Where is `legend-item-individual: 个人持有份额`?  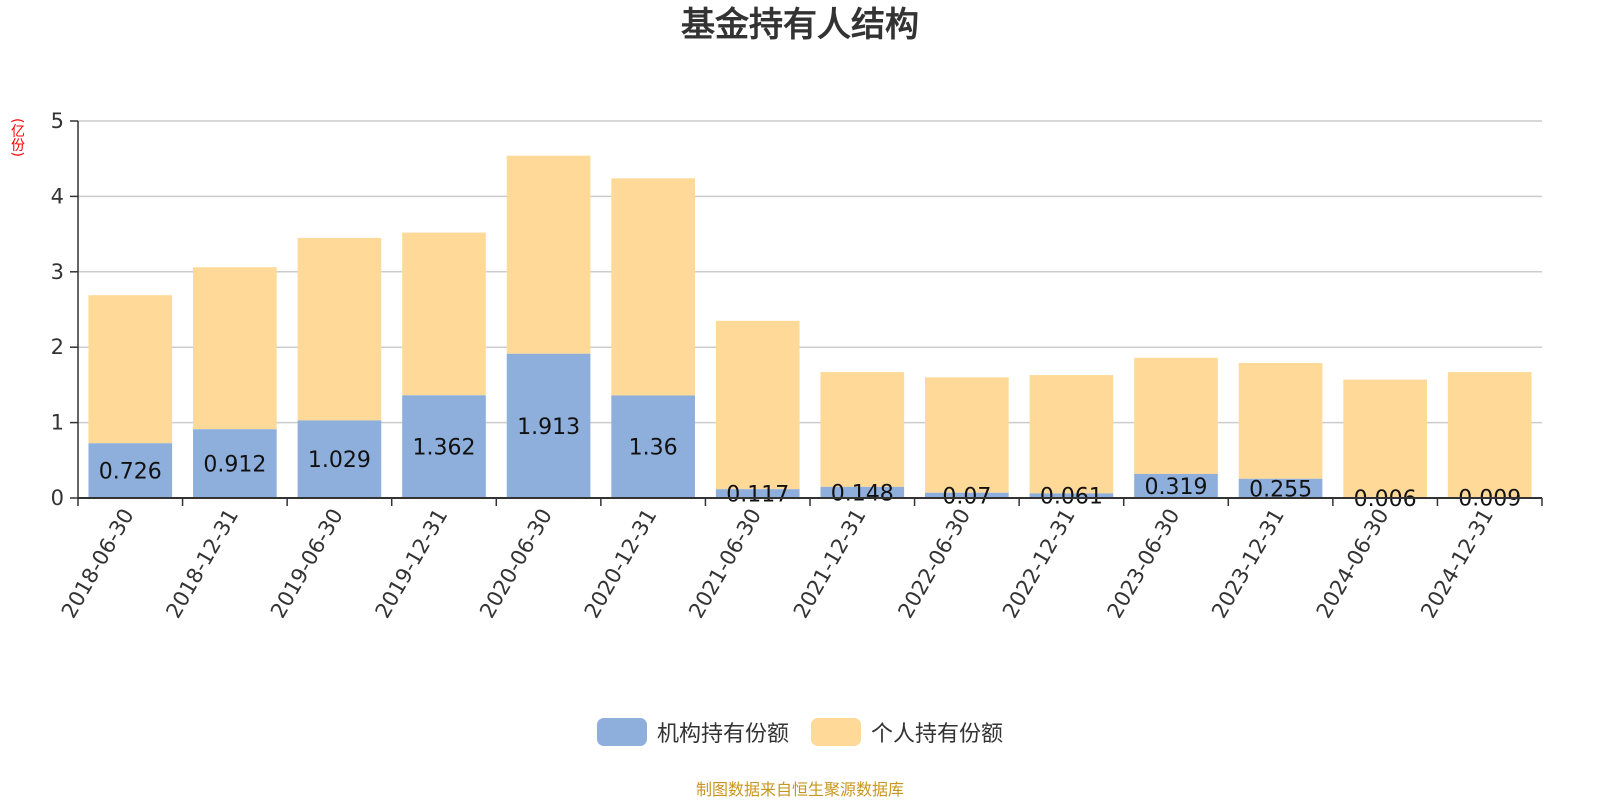 legend-item-individual: 个人持有份额 is located at coordinates (907, 732).